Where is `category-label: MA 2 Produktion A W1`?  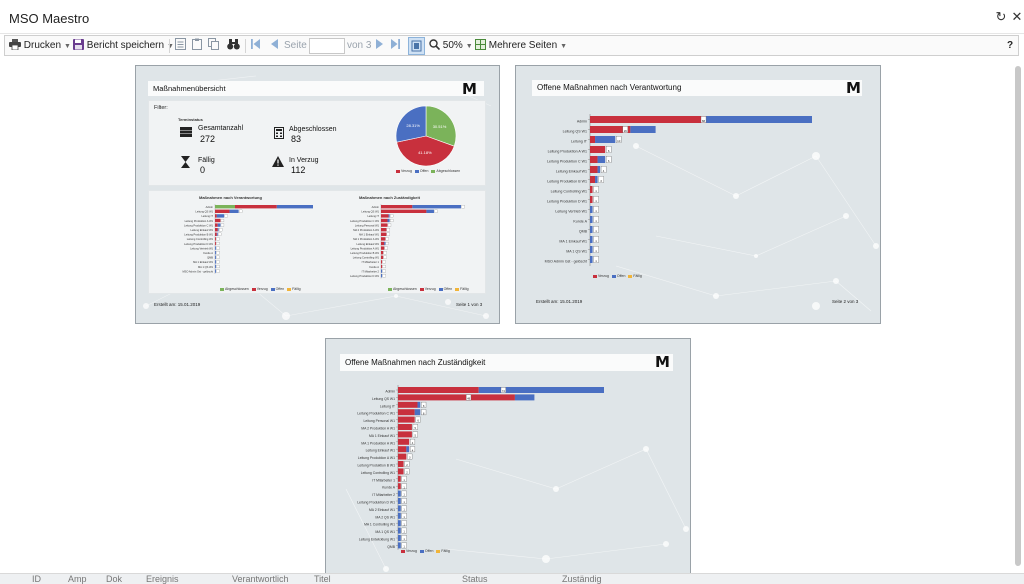 category-label: MA 2 Produktion A W1 is located at coordinates (378, 429).